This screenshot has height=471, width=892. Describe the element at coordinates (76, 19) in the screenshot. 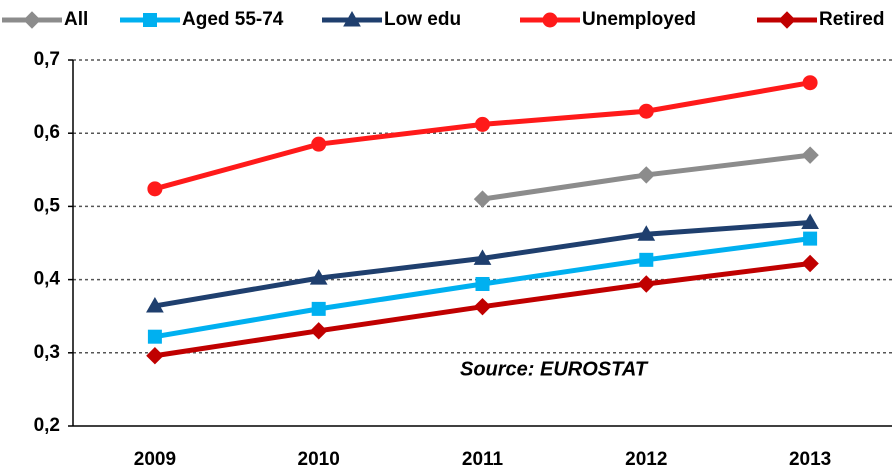

I see `legend-label: All` at that location.